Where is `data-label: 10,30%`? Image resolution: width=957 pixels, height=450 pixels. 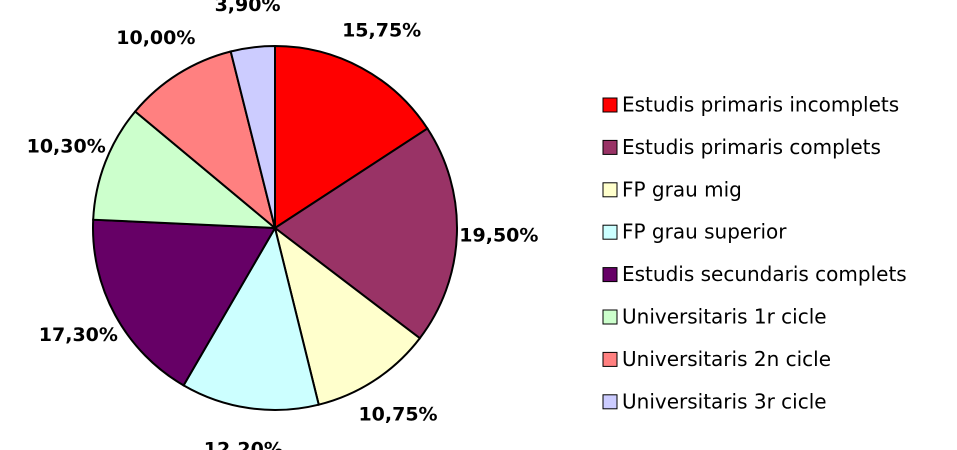 data-label: 10,30% is located at coordinates (66, 146).